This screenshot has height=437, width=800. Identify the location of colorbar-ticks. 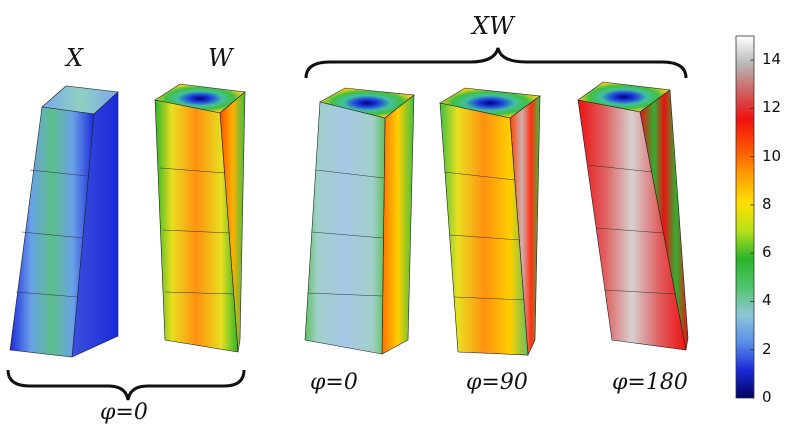
(752, 229).